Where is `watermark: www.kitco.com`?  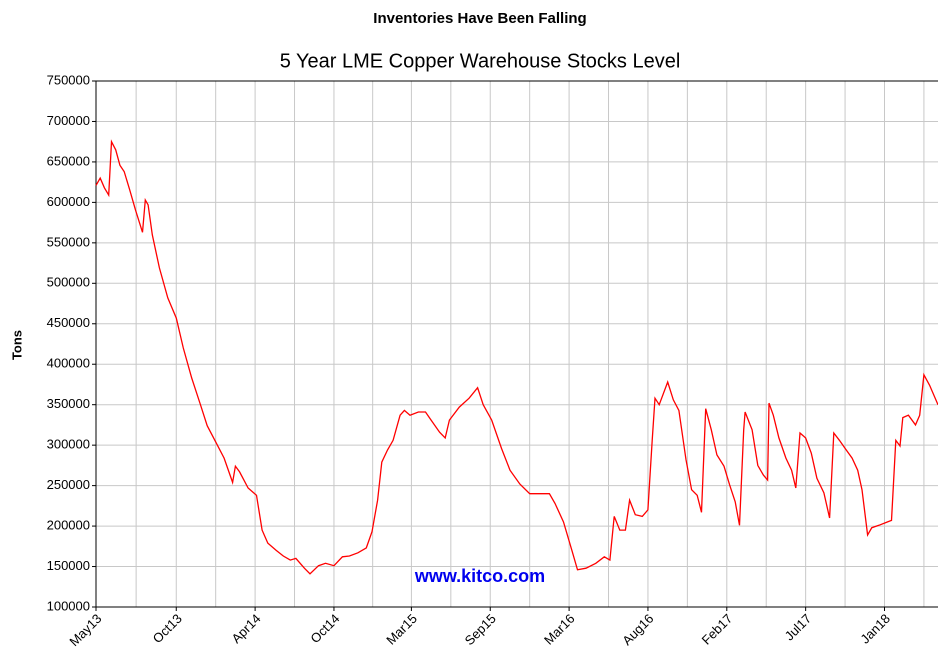 watermark: www.kitco.com is located at coordinates (479, 576).